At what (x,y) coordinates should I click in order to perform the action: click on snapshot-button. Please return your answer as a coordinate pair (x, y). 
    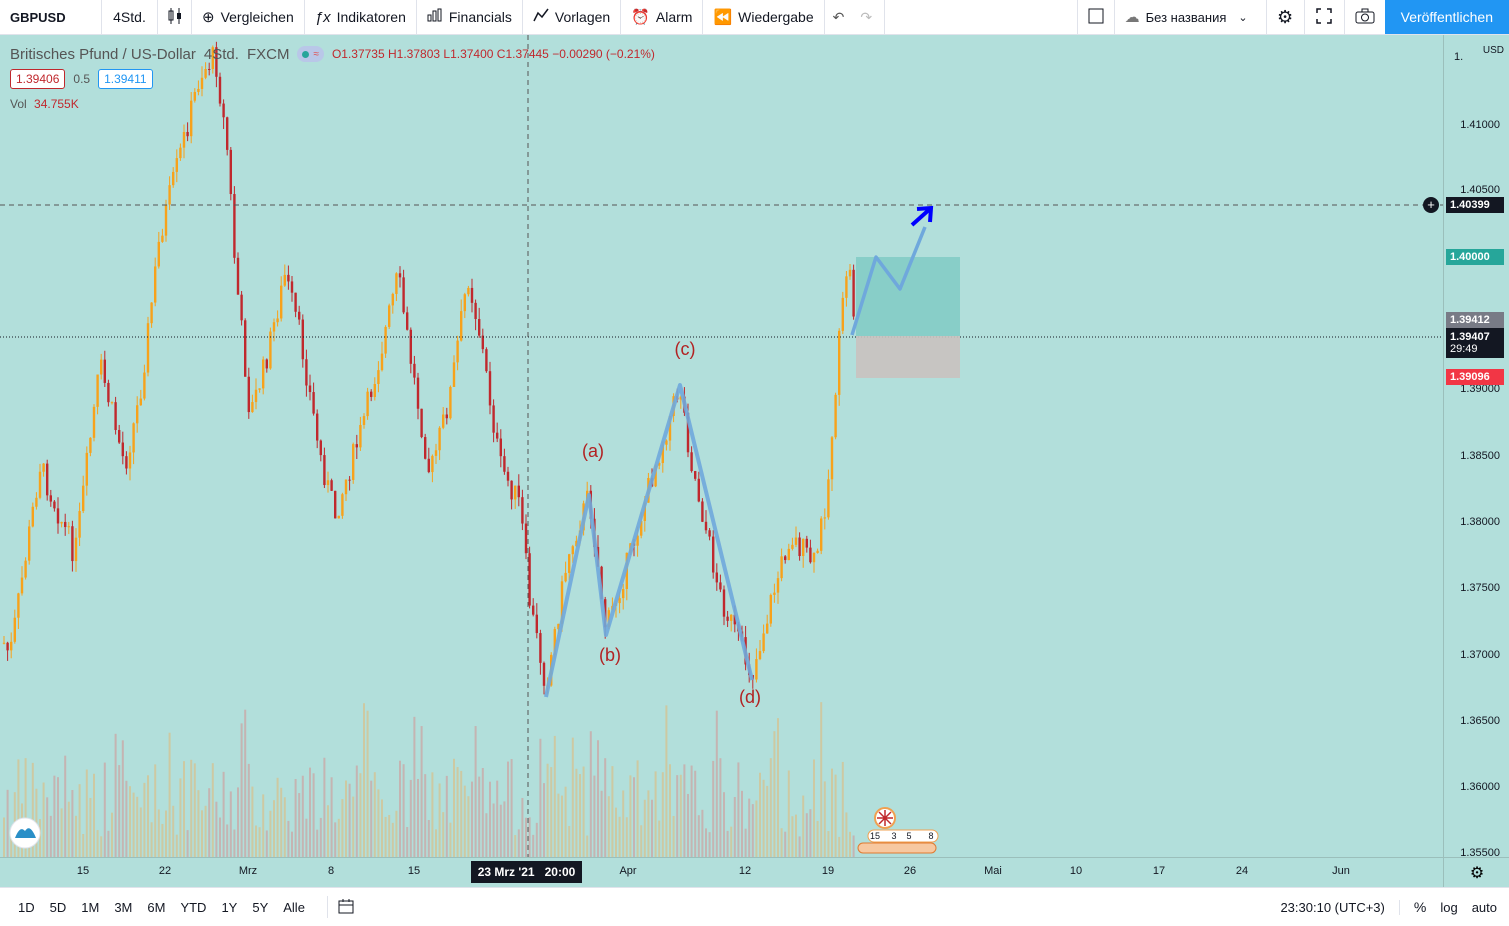
    Looking at the image, I should click on (1365, 17).